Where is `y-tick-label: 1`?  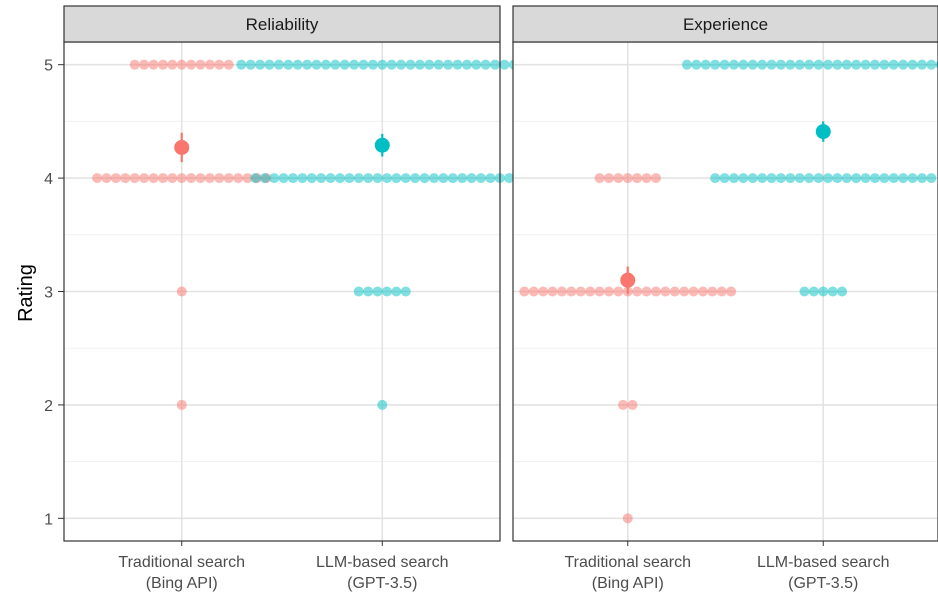
y-tick-label: 1 is located at coordinates (48, 519).